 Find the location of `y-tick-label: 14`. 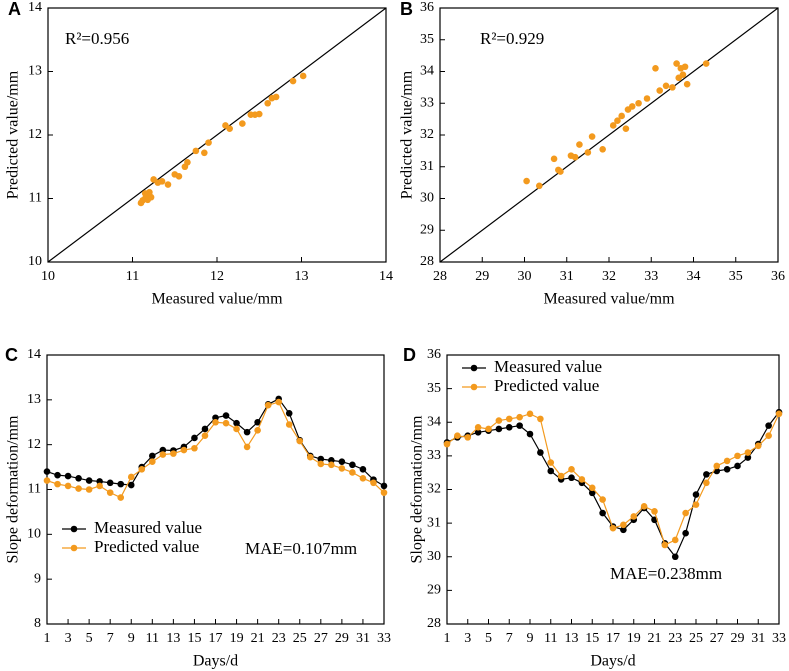

y-tick-label: 14 is located at coordinates (34, 354).